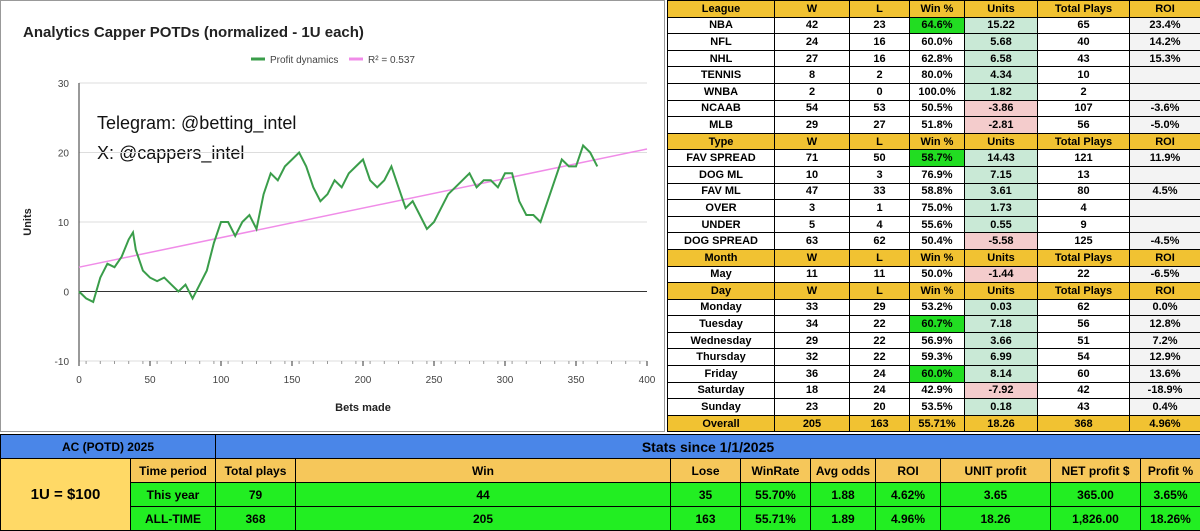 The height and width of the screenshot is (531, 1200). What do you see at coordinates (880, 191) in the screenshot?
I see `cell: 33` at bounding box center [880, 191].